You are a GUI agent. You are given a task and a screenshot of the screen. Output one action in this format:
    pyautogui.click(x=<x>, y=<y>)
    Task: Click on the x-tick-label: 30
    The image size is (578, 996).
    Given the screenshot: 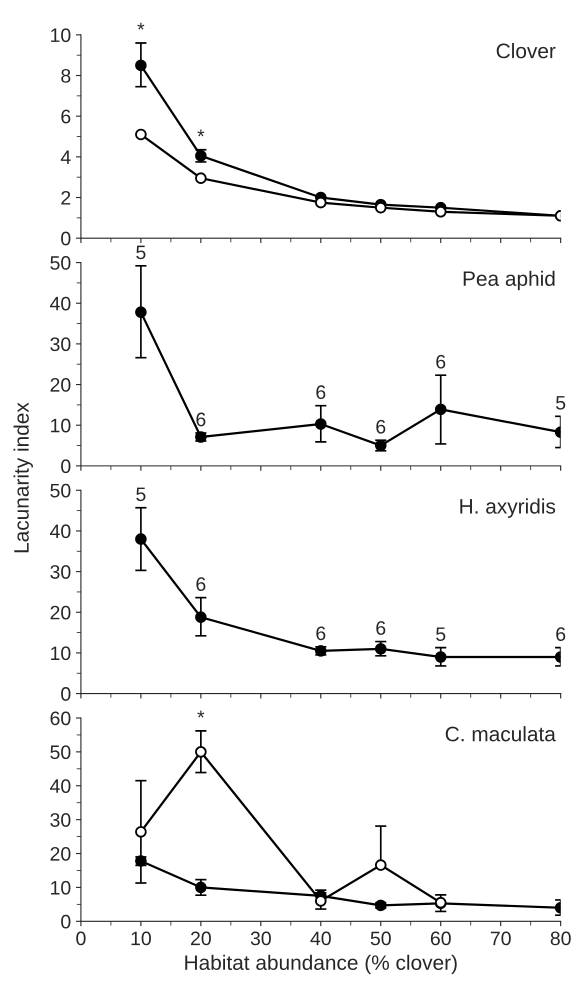 What is the action you would take?
    pyautogui.click(x=260, y=939)
    